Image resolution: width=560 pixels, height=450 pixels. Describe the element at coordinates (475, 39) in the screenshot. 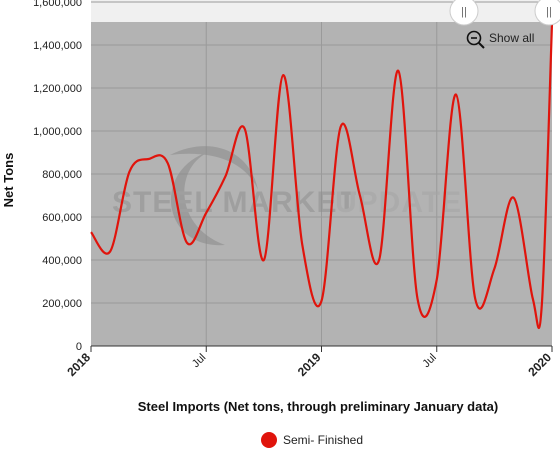

I see `zoom-out-magnifier-icon` at that location.